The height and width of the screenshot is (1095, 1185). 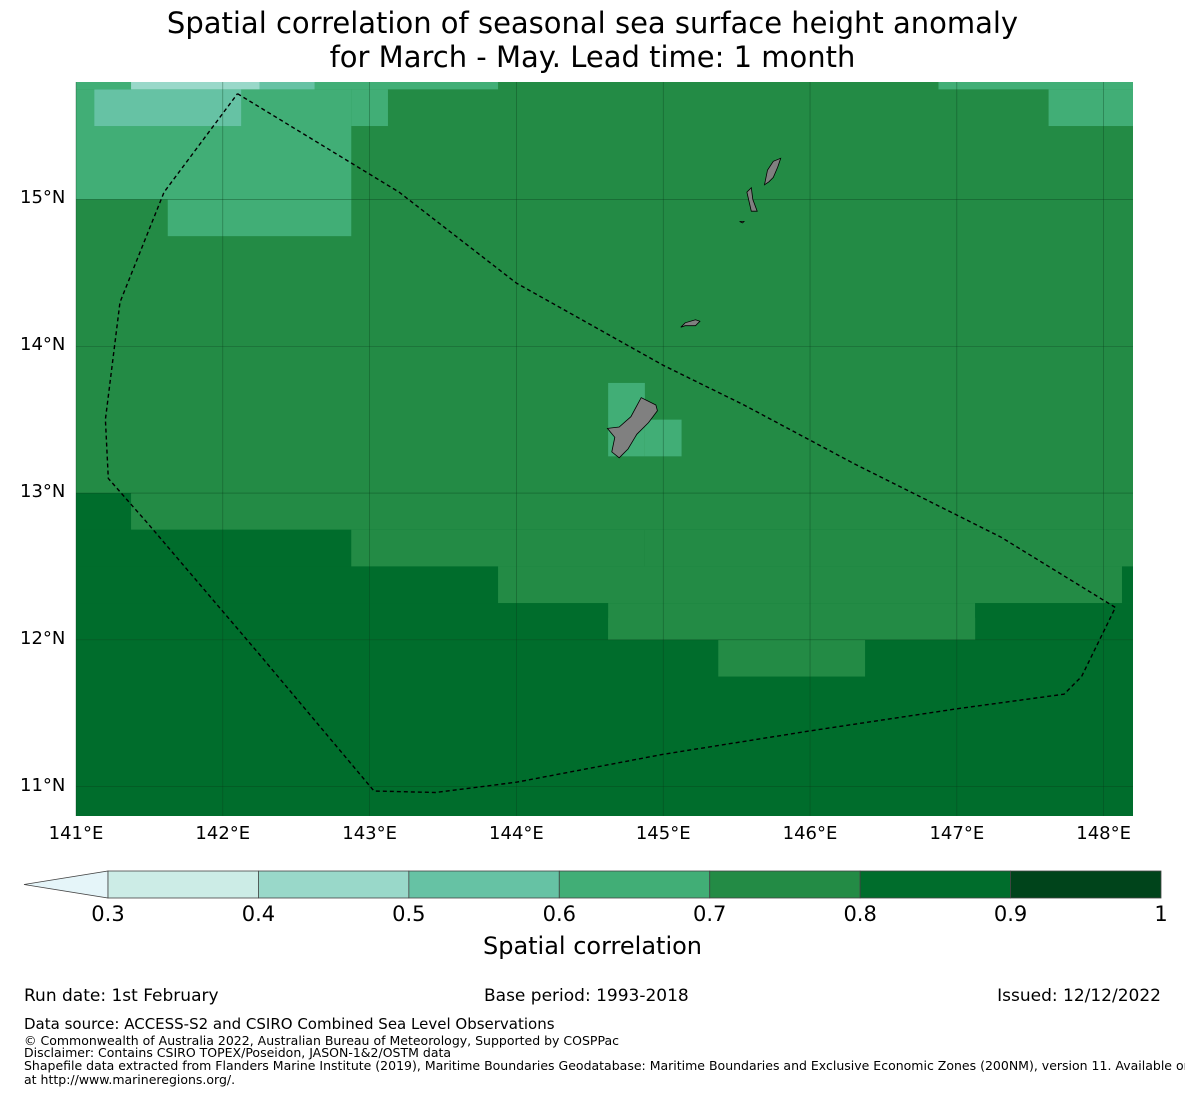 I want to click on land-masses, so click(x=694, y=308).